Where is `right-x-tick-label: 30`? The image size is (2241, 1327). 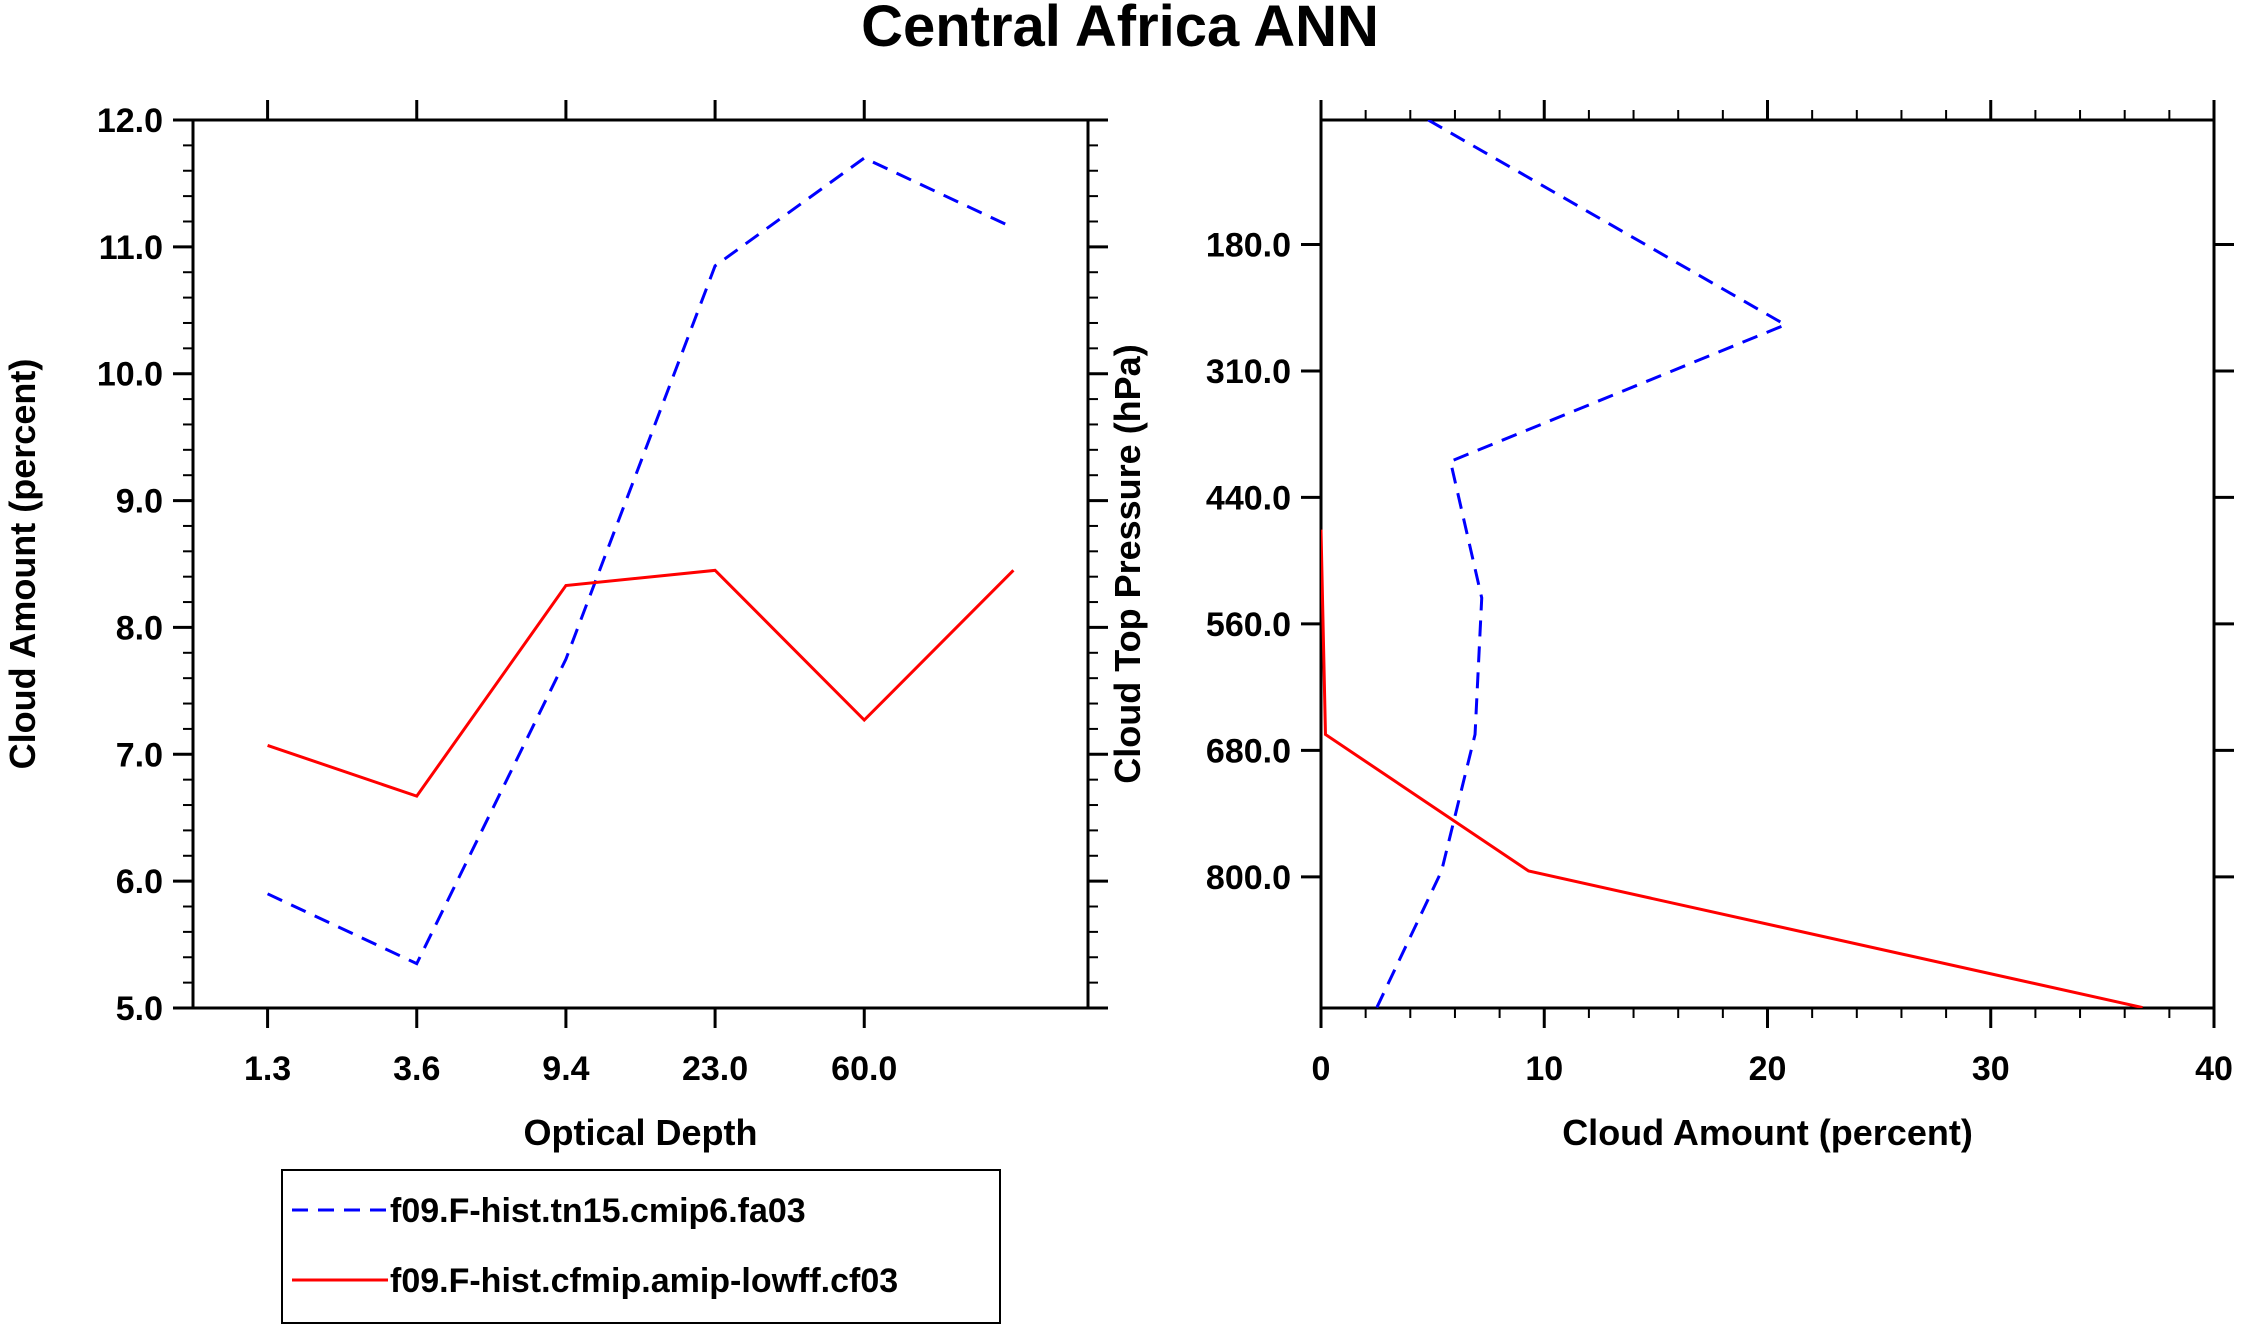
right-x-tick-label: 30 is located at coordinates (1991, 1069).